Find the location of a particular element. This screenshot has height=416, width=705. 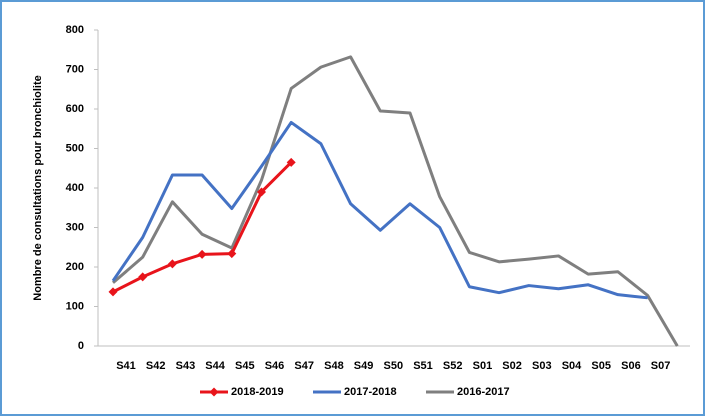

x-tick-label: S41 is located at coordinates (126, 366).